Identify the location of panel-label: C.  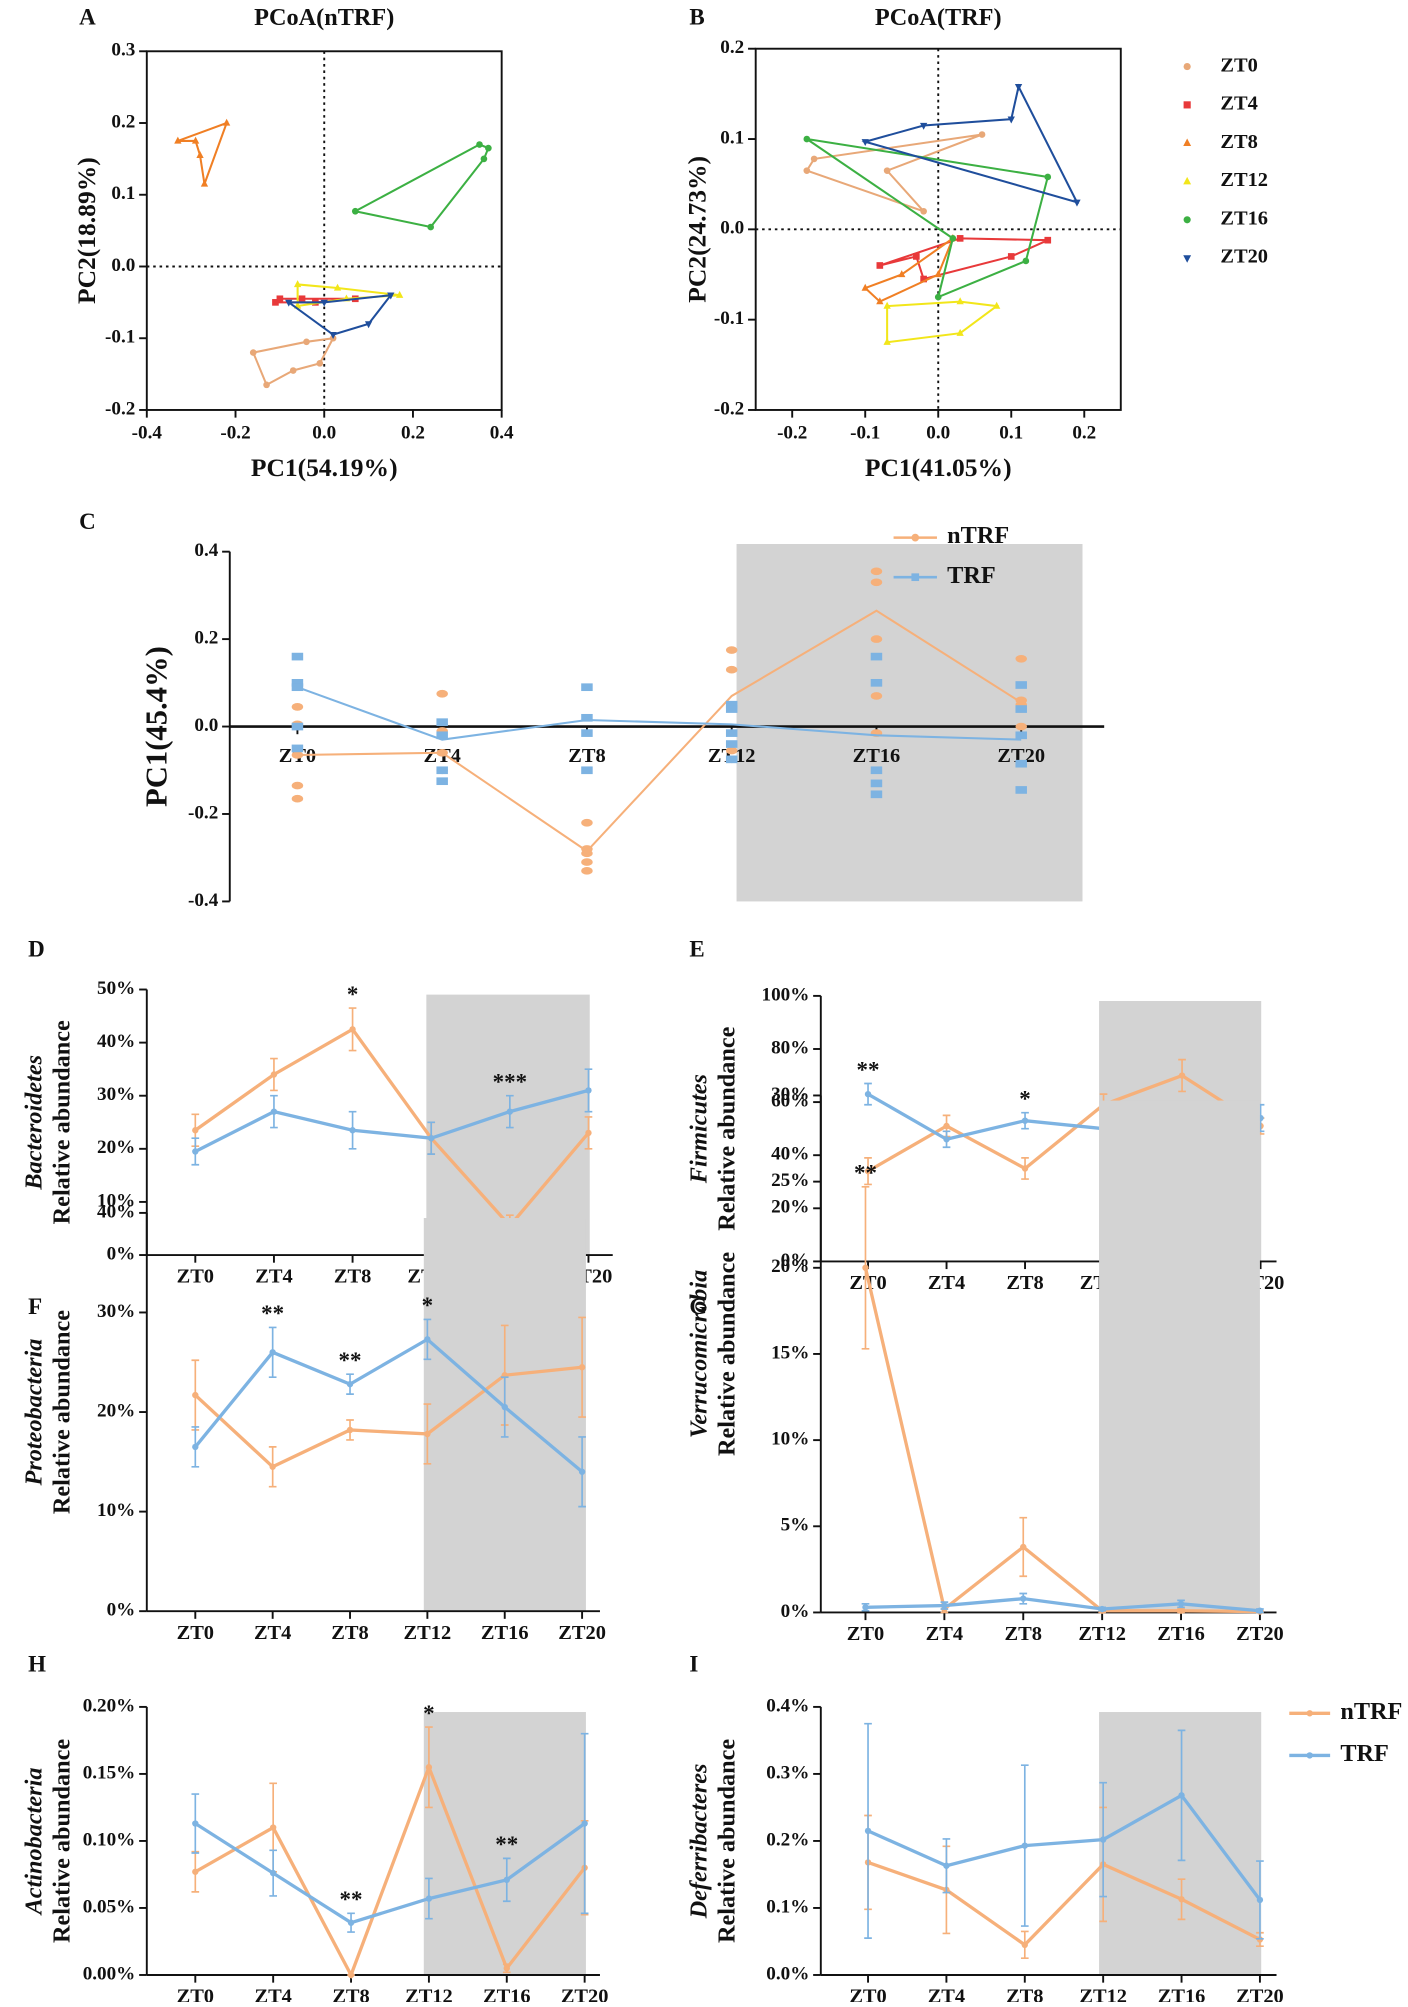
(87, 521).